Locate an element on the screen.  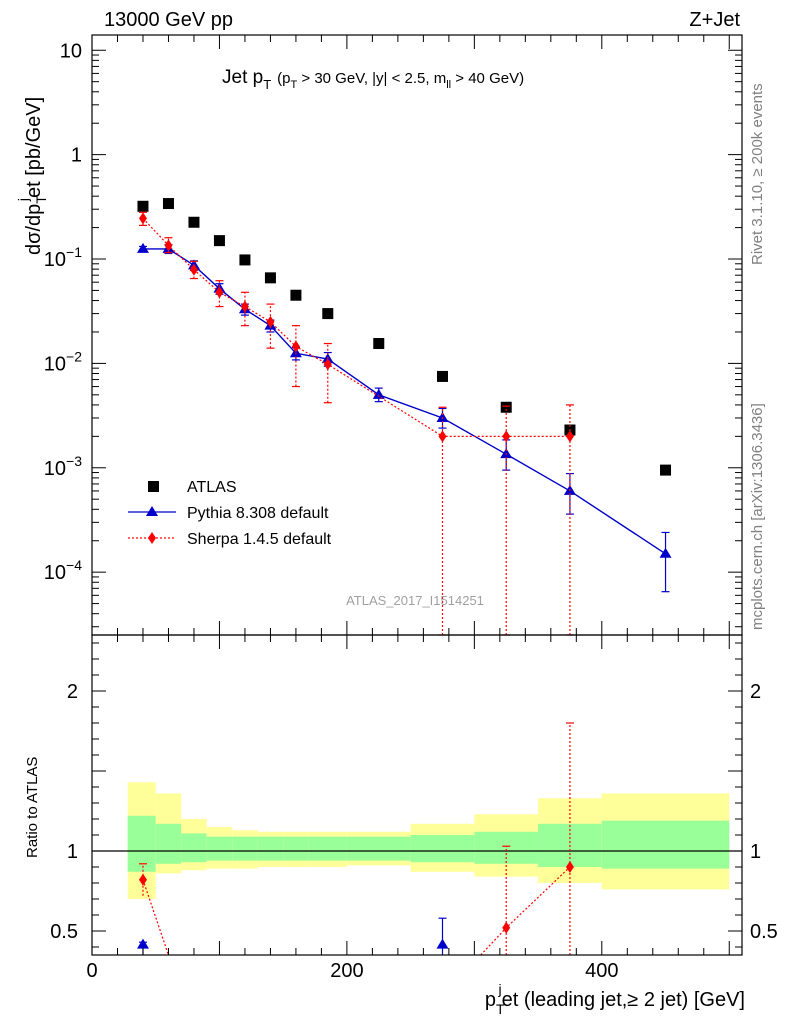
x-tick-label: 200 is located at coordinates (346, 971).